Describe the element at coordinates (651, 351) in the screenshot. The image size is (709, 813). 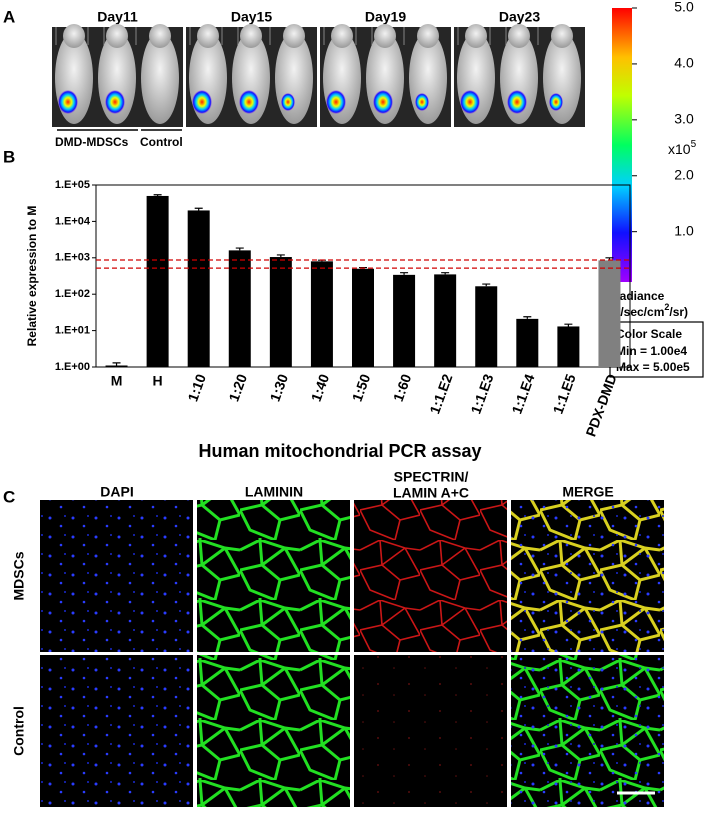
I see `scale-min: Min = 1.00e4` at that location.